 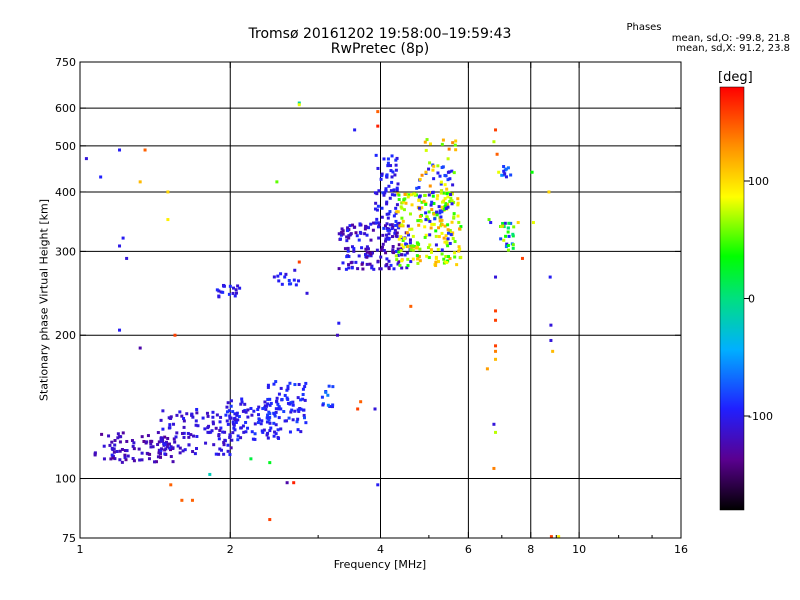 I want to click on x-tick-label: 2, so click(x=230, y=549).